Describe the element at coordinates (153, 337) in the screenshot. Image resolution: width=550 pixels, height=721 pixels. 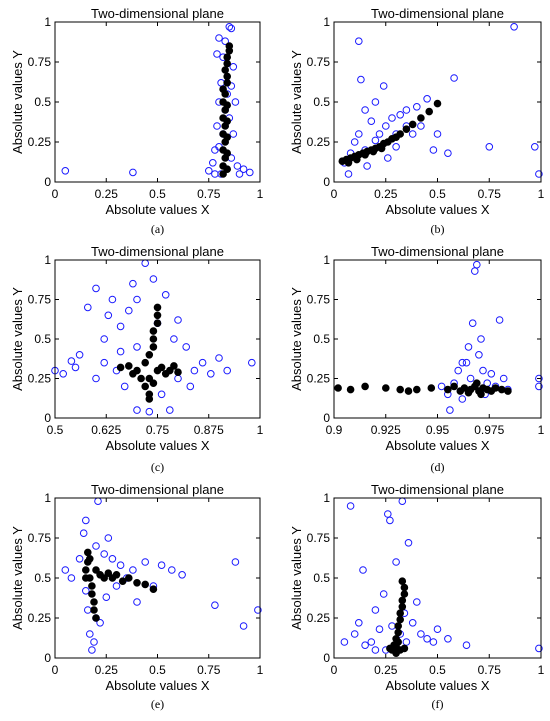
I see `markers-c` at that location.